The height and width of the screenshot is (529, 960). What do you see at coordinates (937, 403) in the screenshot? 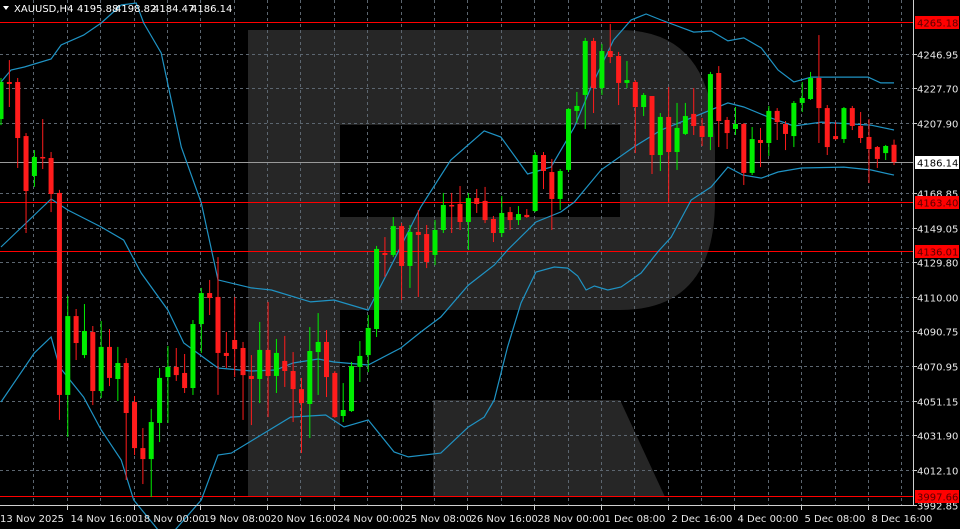
I see `y-tick-label: 4051.15` at bounding box center [937, 403].